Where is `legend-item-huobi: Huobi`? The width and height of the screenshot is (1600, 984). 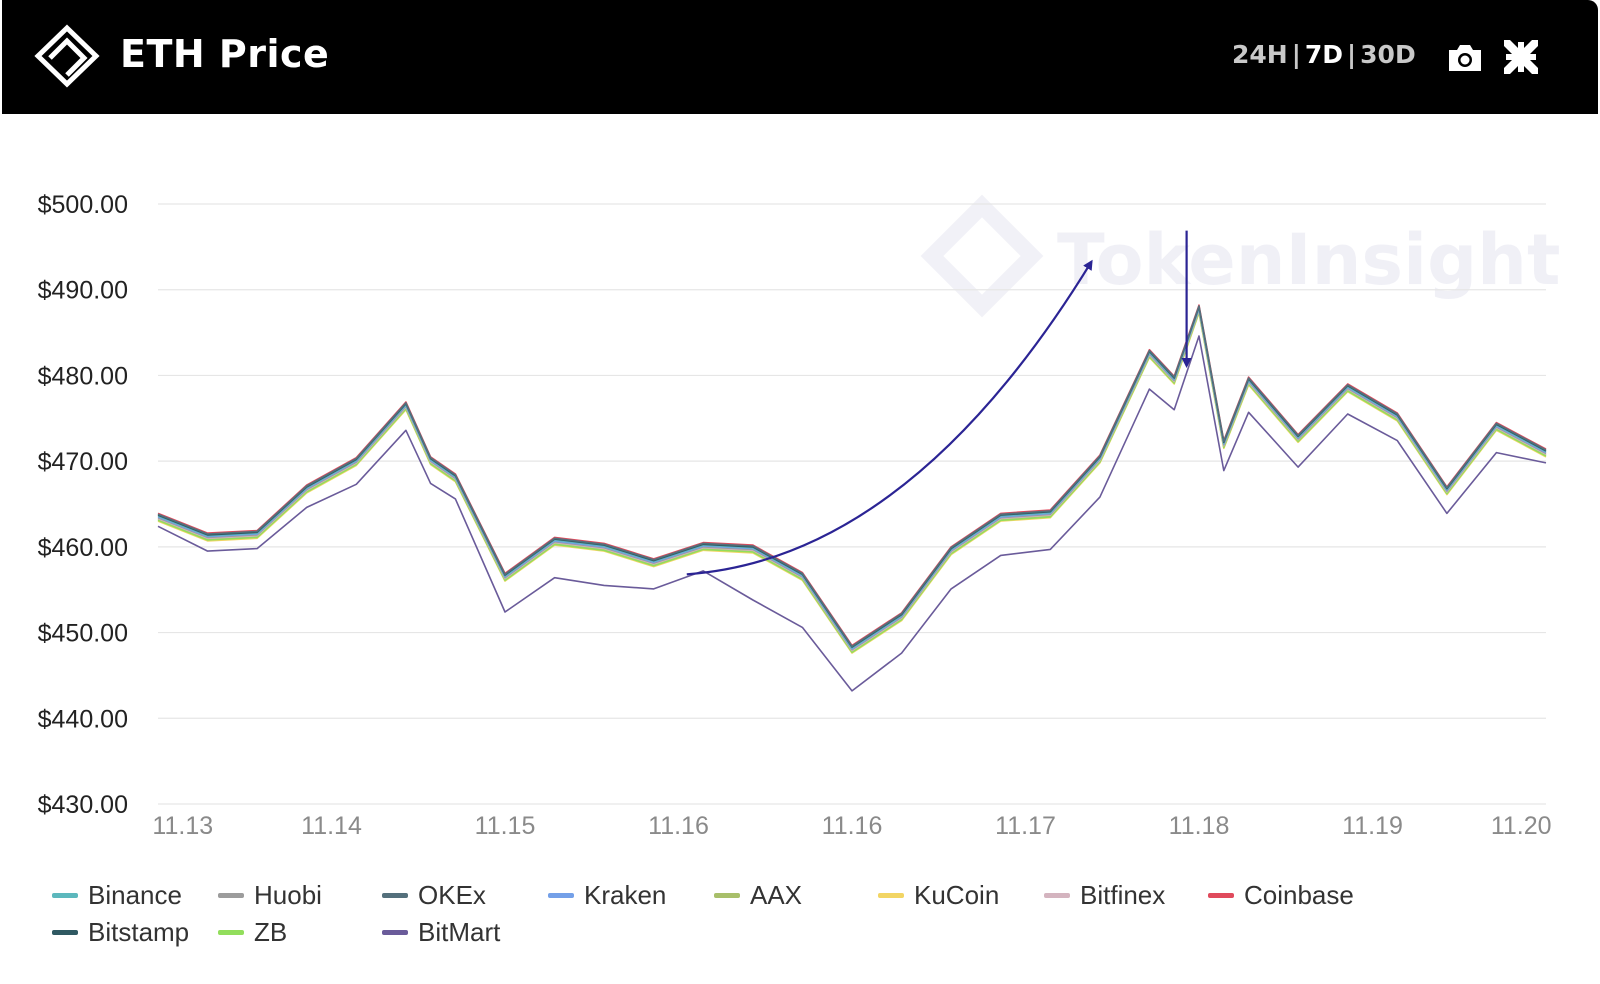 legend-item-huobi: Huobi is located at coordinates (270, 895).